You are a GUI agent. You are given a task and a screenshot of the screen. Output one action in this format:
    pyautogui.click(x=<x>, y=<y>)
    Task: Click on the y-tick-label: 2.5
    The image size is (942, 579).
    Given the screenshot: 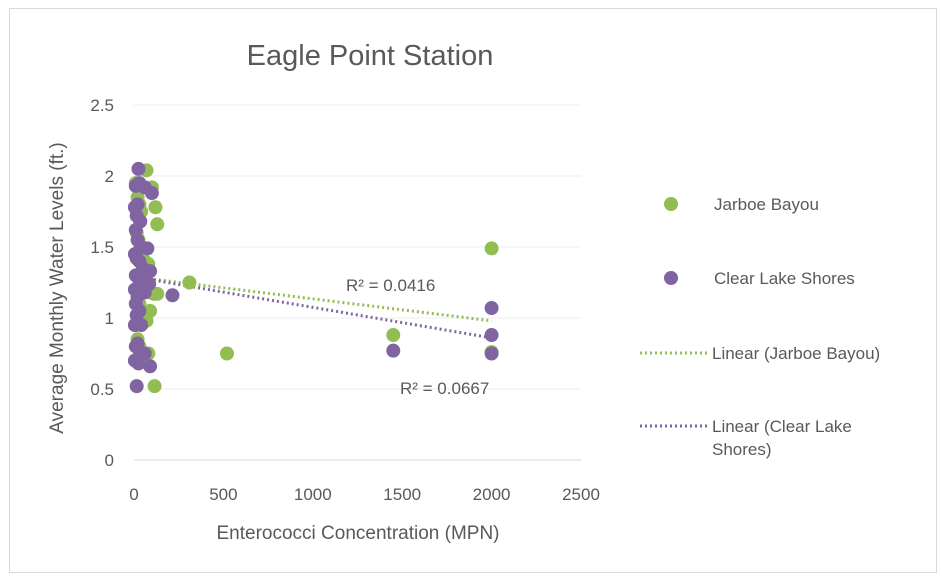 What is the action you would take?
    pyautogui.click(x=102, y=105)
    